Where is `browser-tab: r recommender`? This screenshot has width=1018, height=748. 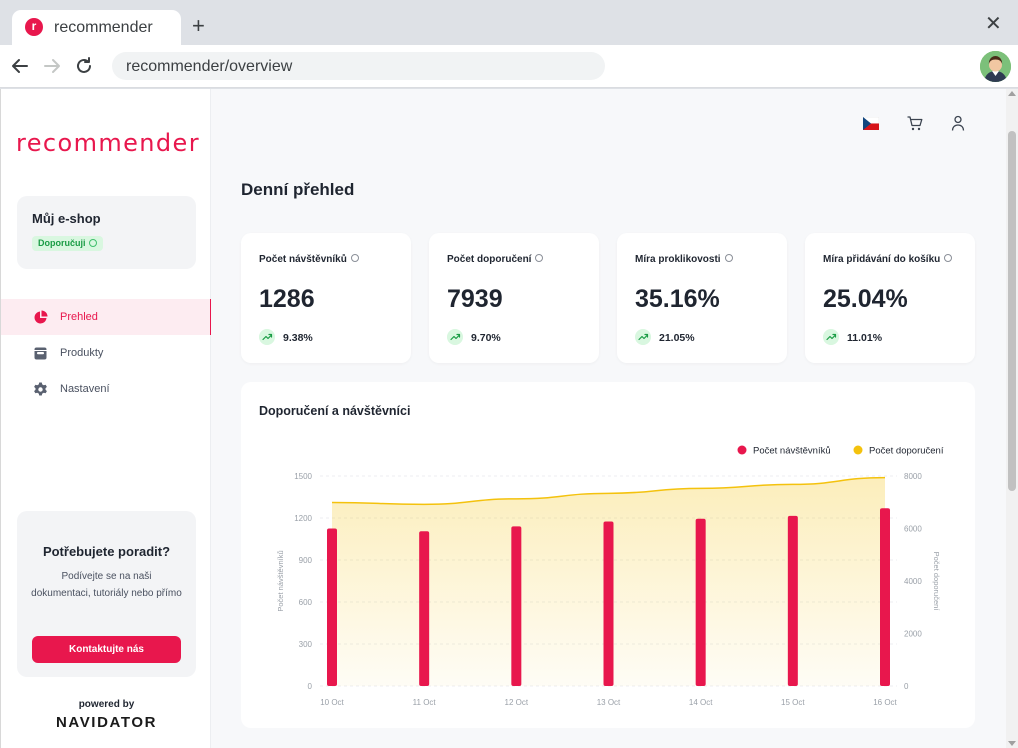
browser-tab: r recommender is located at coordinates (96, 27).